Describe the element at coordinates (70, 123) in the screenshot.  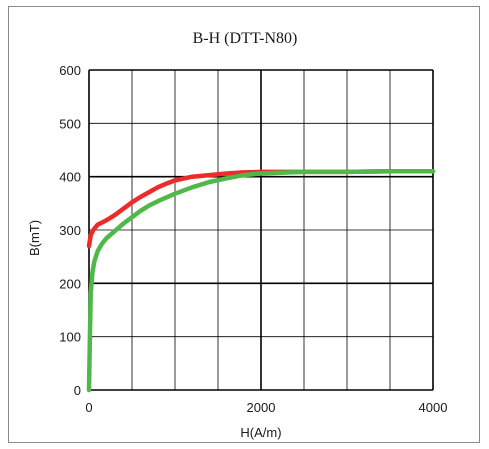
I see `y-tick-label: 500` at that location.